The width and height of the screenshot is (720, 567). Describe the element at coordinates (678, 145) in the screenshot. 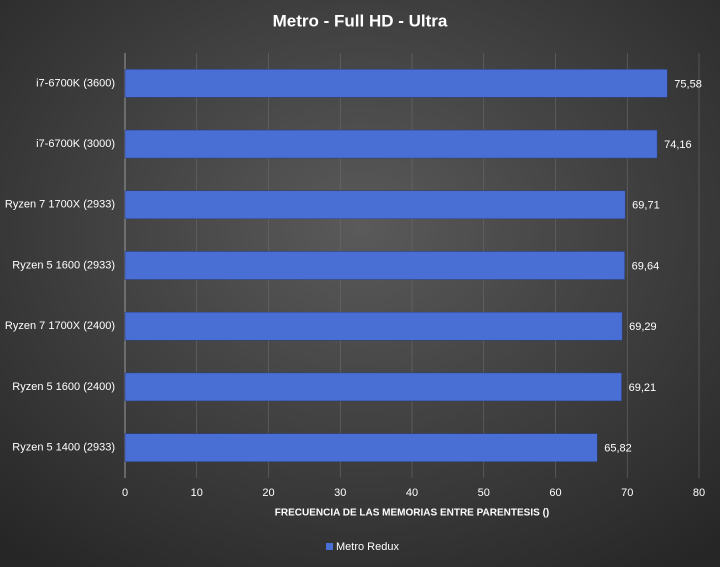

I see `value-label: 74,16` at that location.